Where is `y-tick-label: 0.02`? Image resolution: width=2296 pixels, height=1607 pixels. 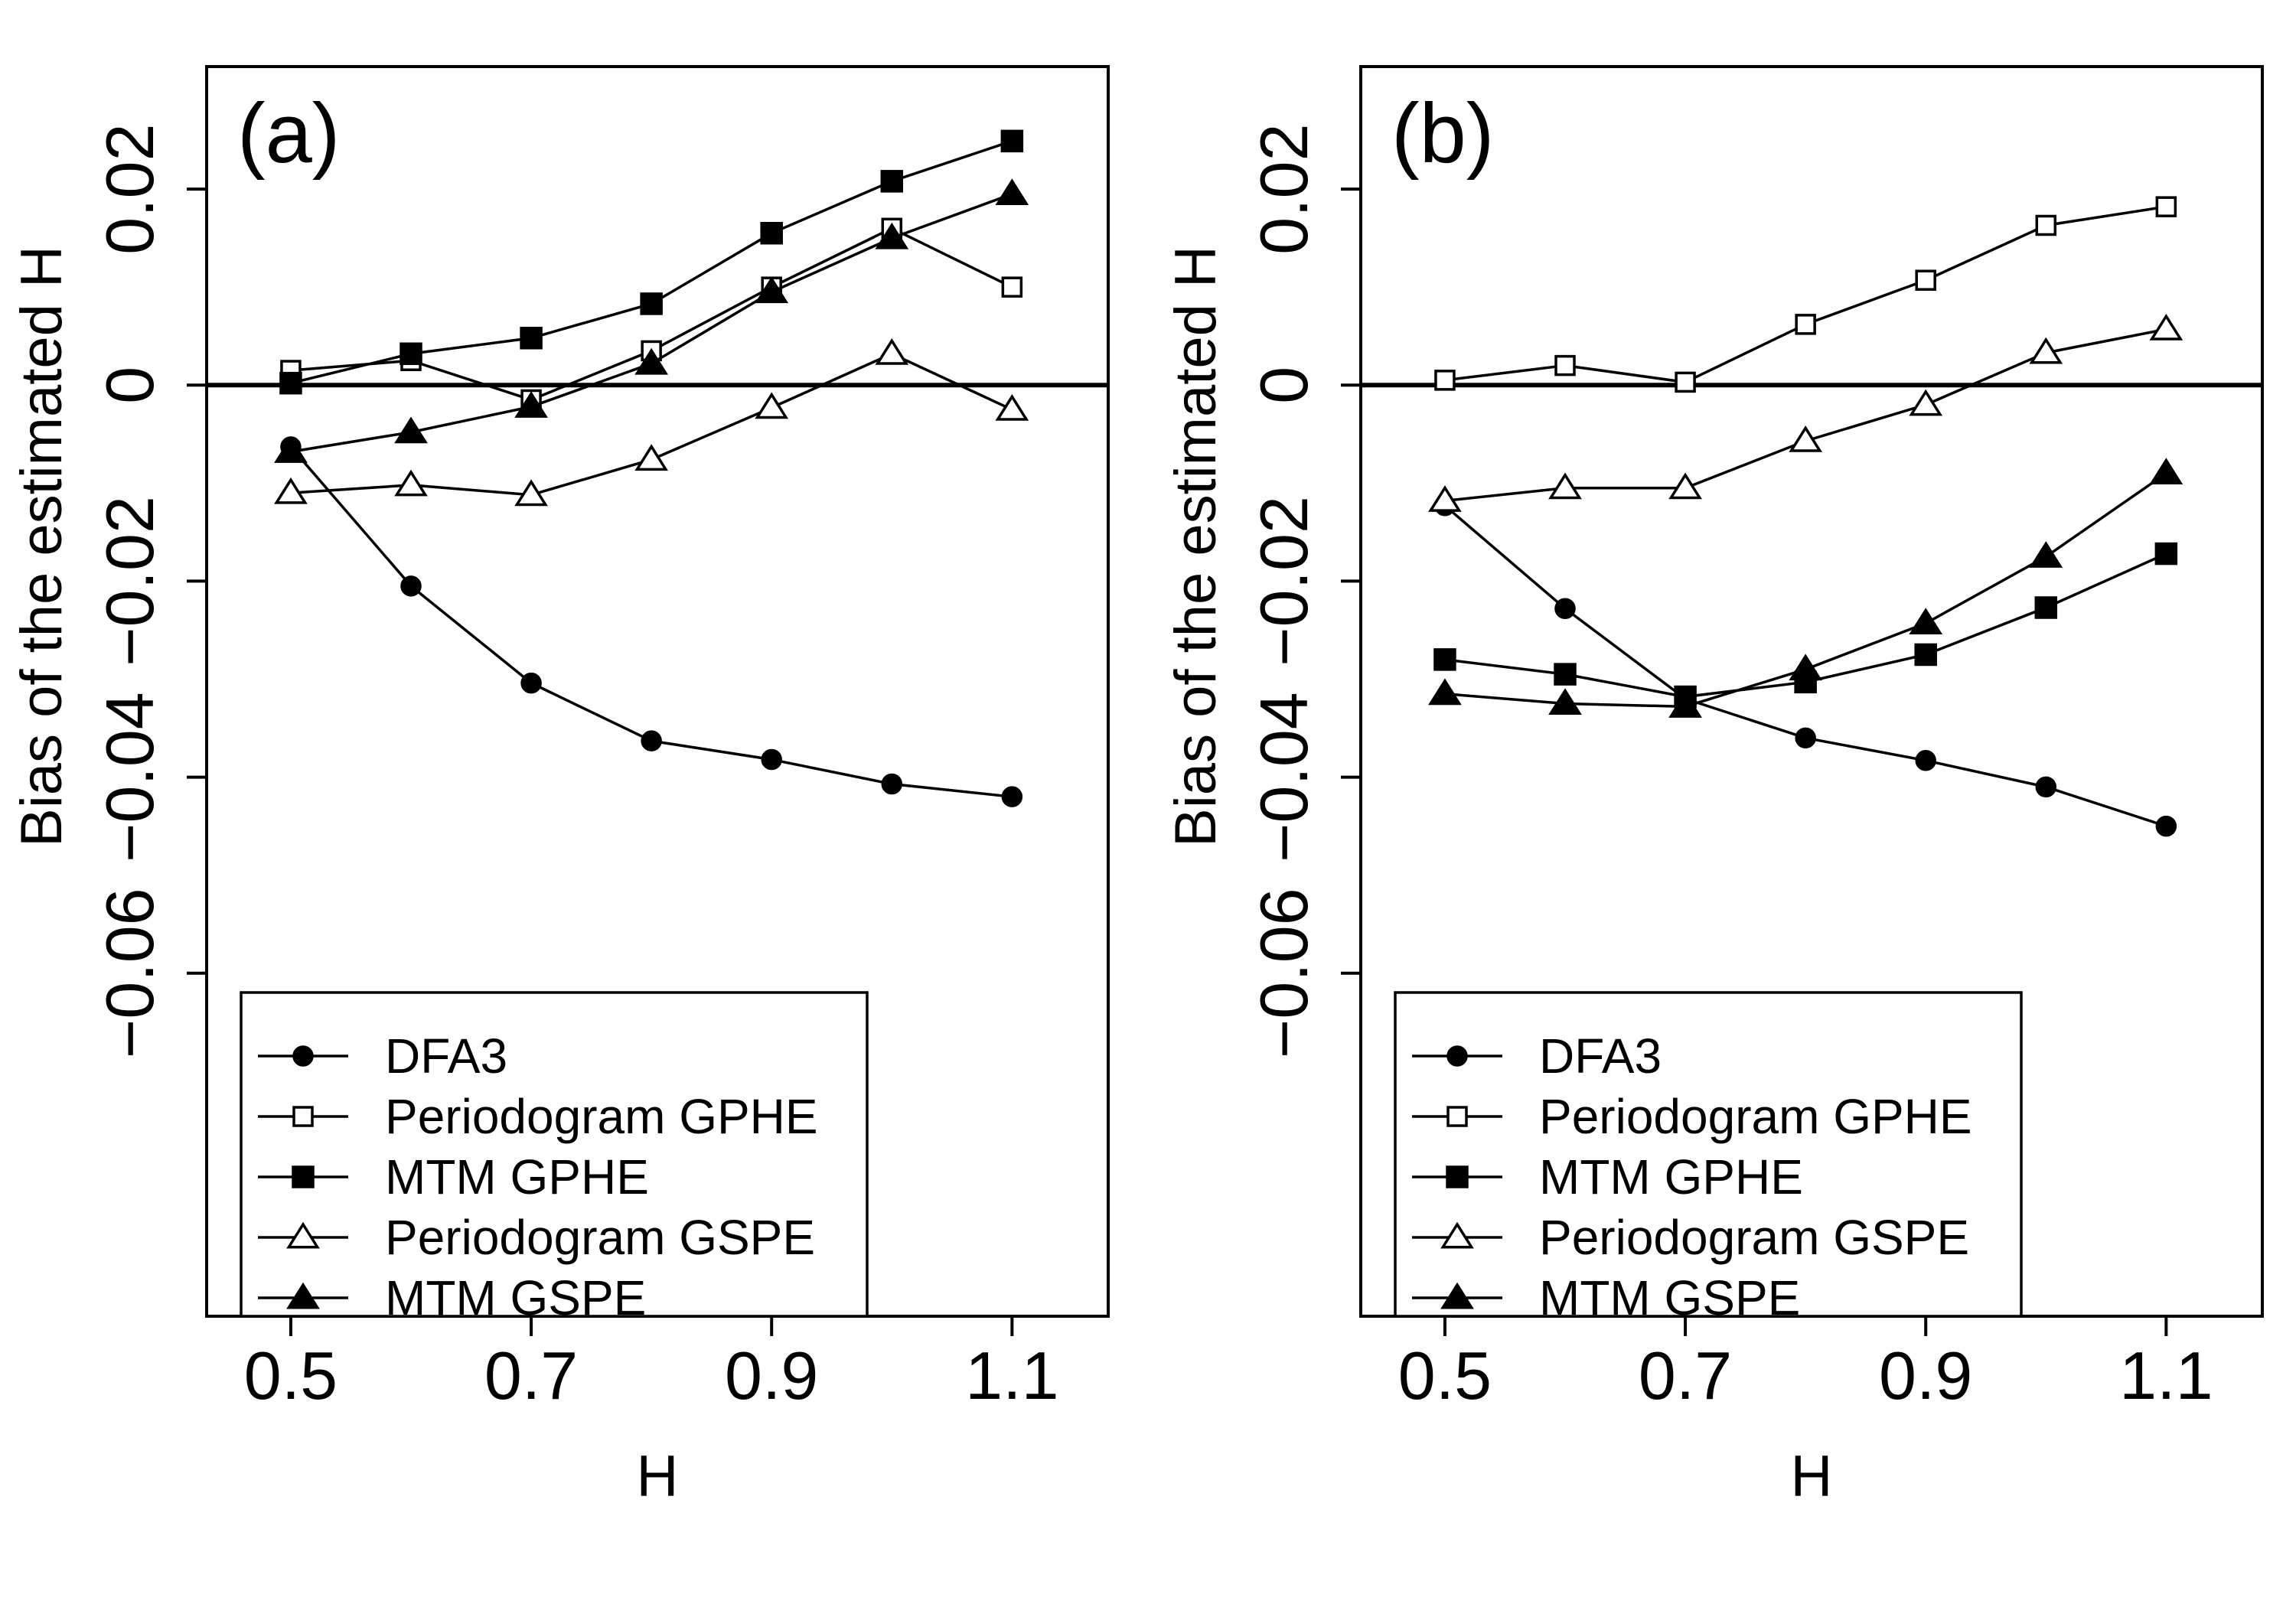 y-tick-label: 0.02 is located at coordinates (130, 189).